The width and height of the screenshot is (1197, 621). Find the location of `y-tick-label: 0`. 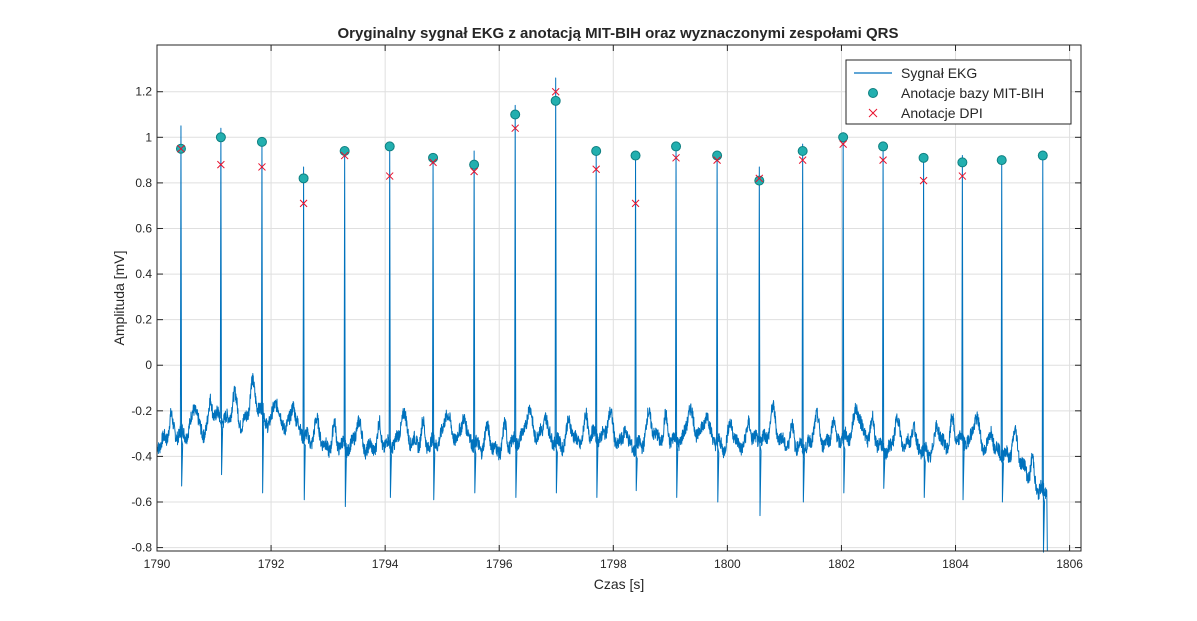

y-tick-label: 0 is located at coordinates (148, 365).